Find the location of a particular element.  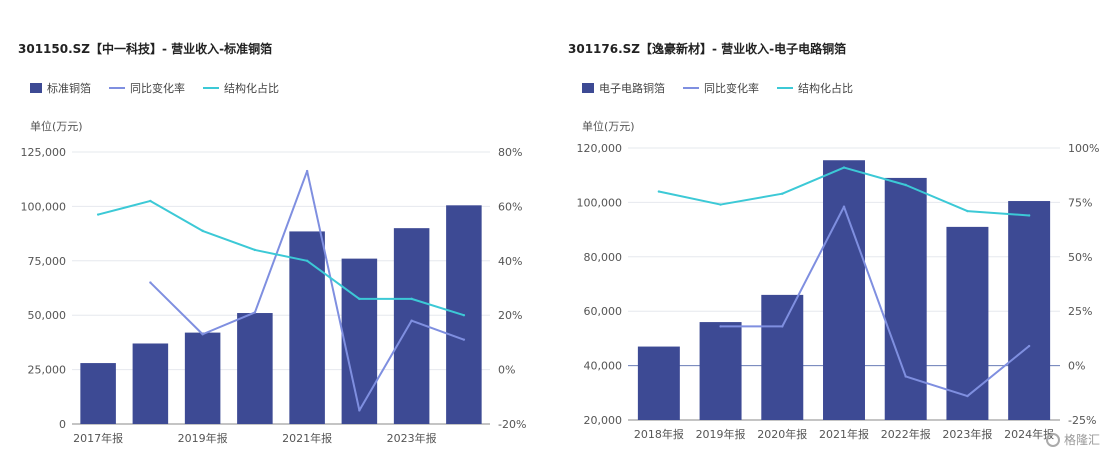

x-tick-label: 2018年报 is located at coordinates (659, 434).